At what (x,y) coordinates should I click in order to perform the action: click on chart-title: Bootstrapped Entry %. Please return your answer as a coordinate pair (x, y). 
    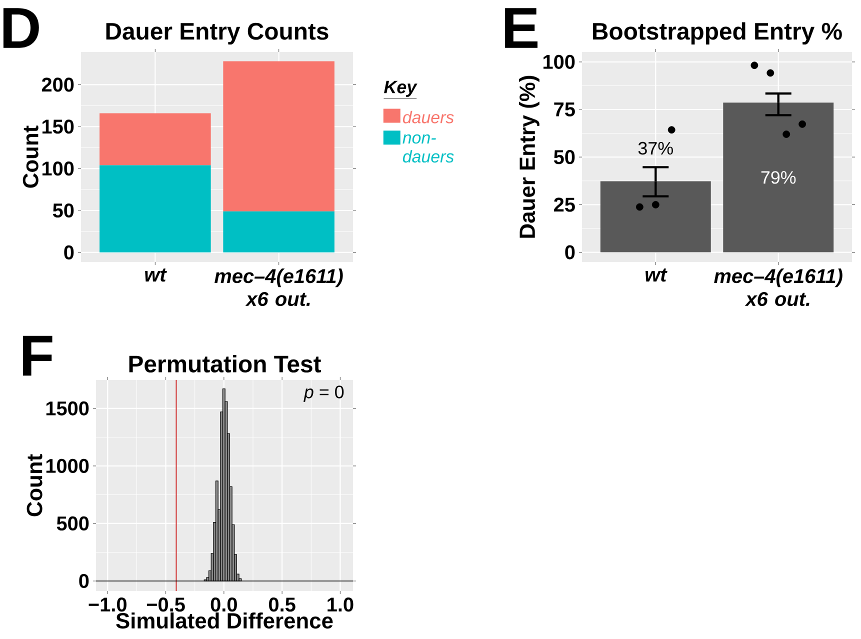
    Looking at the image, I should click on (717, 33).